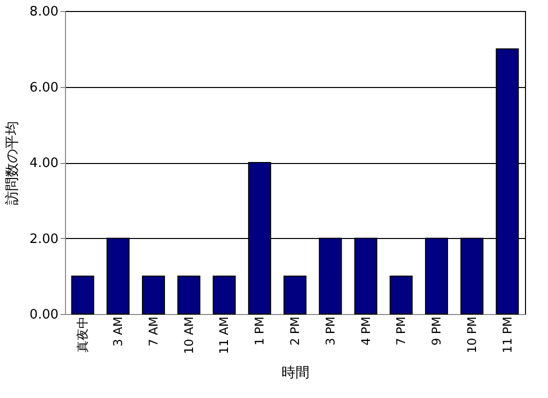  Describe the element at coordinates (44, 88) in the screenshot. I see `y-tick-label: 6.00` at that location.